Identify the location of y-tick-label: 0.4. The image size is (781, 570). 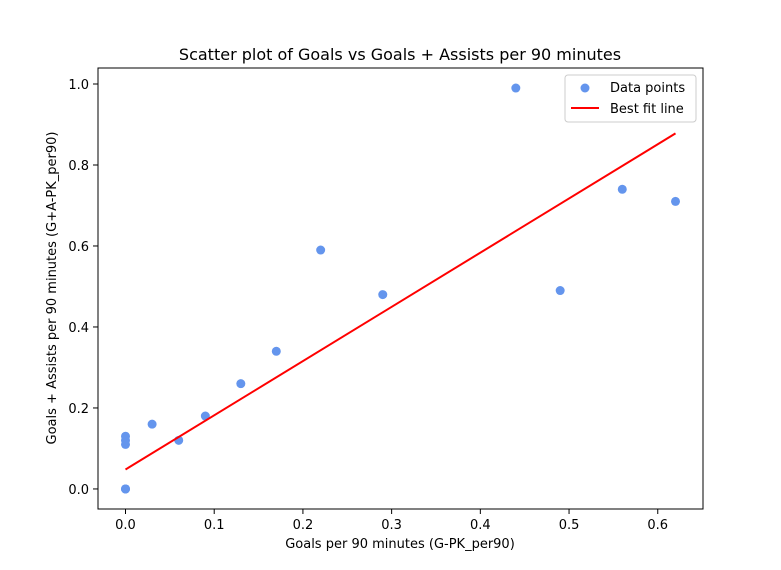
(78, 328).